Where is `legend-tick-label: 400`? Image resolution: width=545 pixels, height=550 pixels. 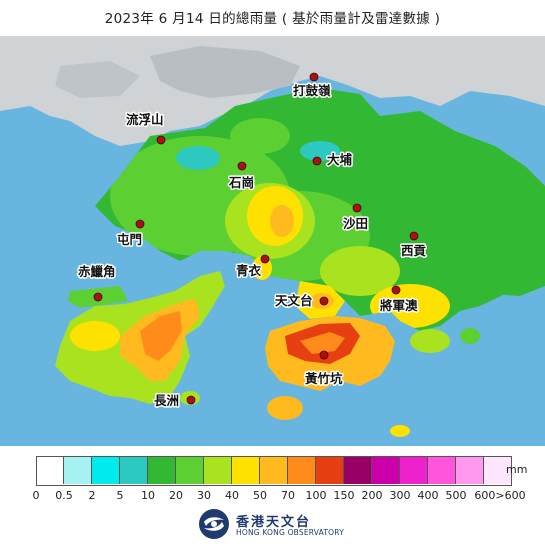
legend-tick-label: 400 is located at coordinates (428, 495).